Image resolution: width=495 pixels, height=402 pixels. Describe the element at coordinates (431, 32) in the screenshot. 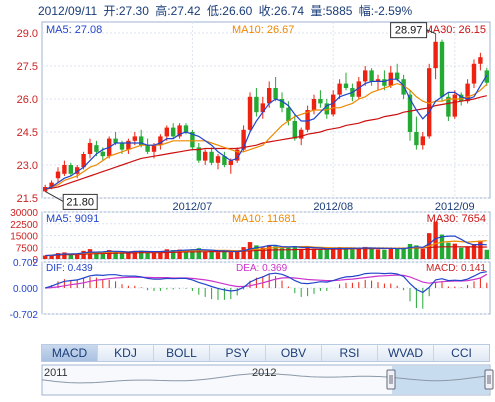

I see `high-callout-line` at that location.